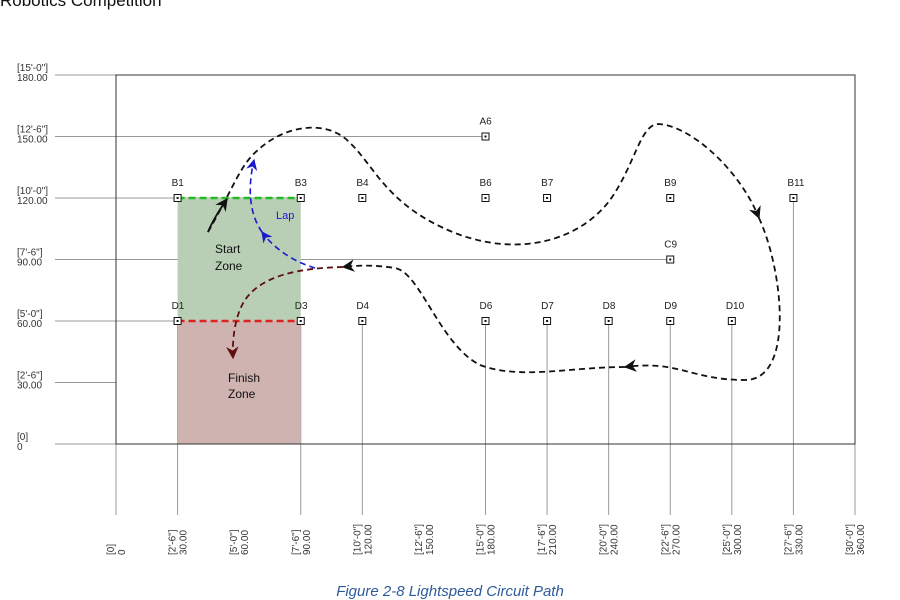 The width and height of the screenshot is (900, 600). Describe the element at coordinates (676, 539) in the screenshot. I see `x-tick-value: 270.00` at that location.